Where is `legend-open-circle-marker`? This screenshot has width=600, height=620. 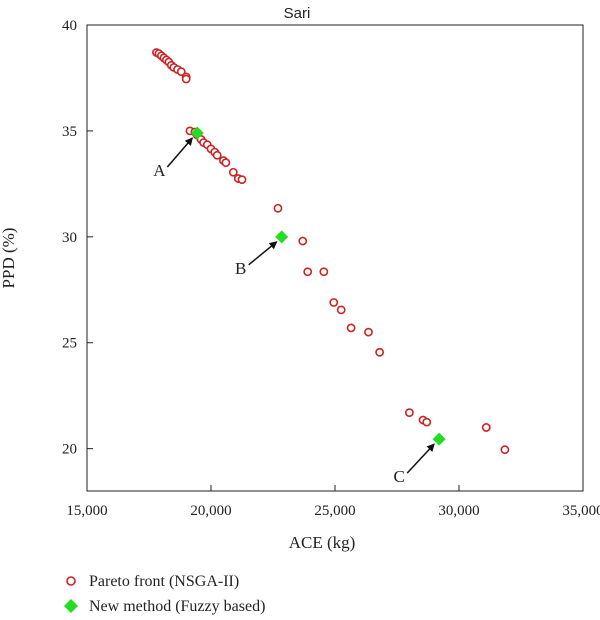
legend-open-circle-marker is located at coordinates (71, 581).